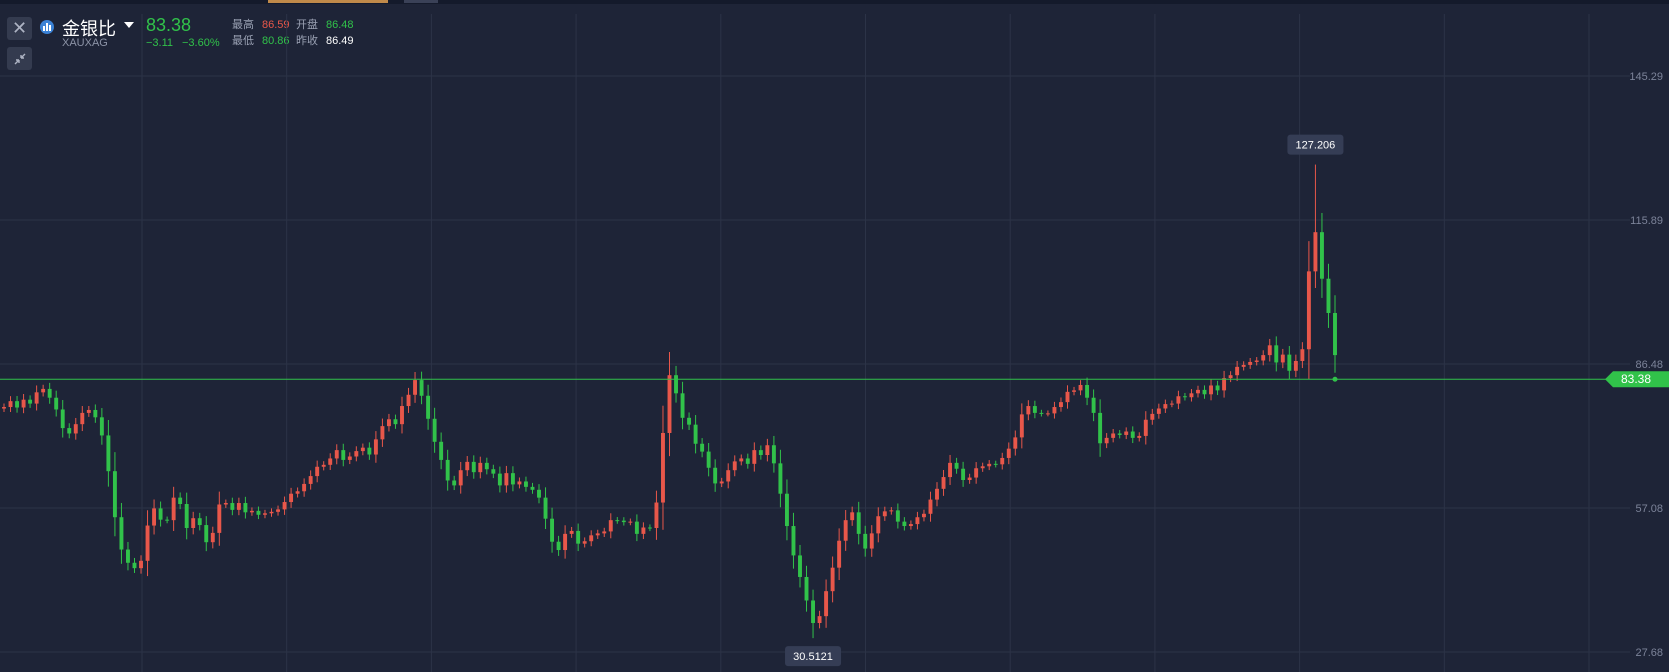  Describe the element at coordinates (243, 41) in the screenshot. I see `stat-low-label: 最低` at that location.